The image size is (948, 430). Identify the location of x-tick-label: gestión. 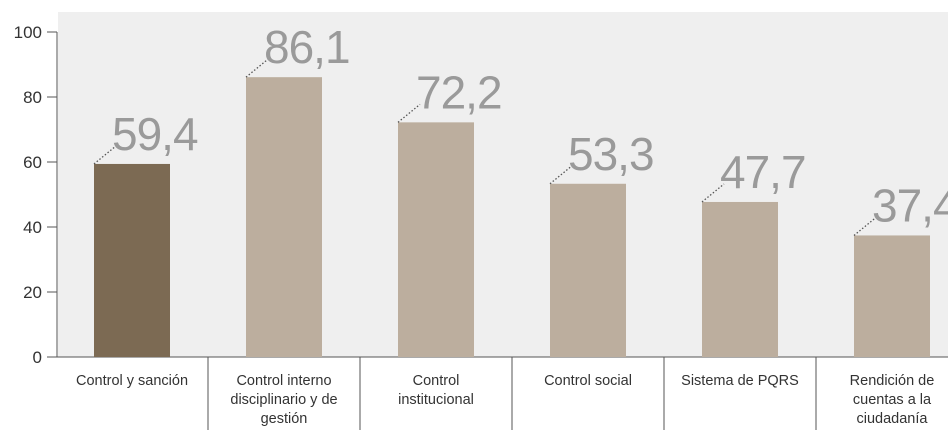
(284, 419).